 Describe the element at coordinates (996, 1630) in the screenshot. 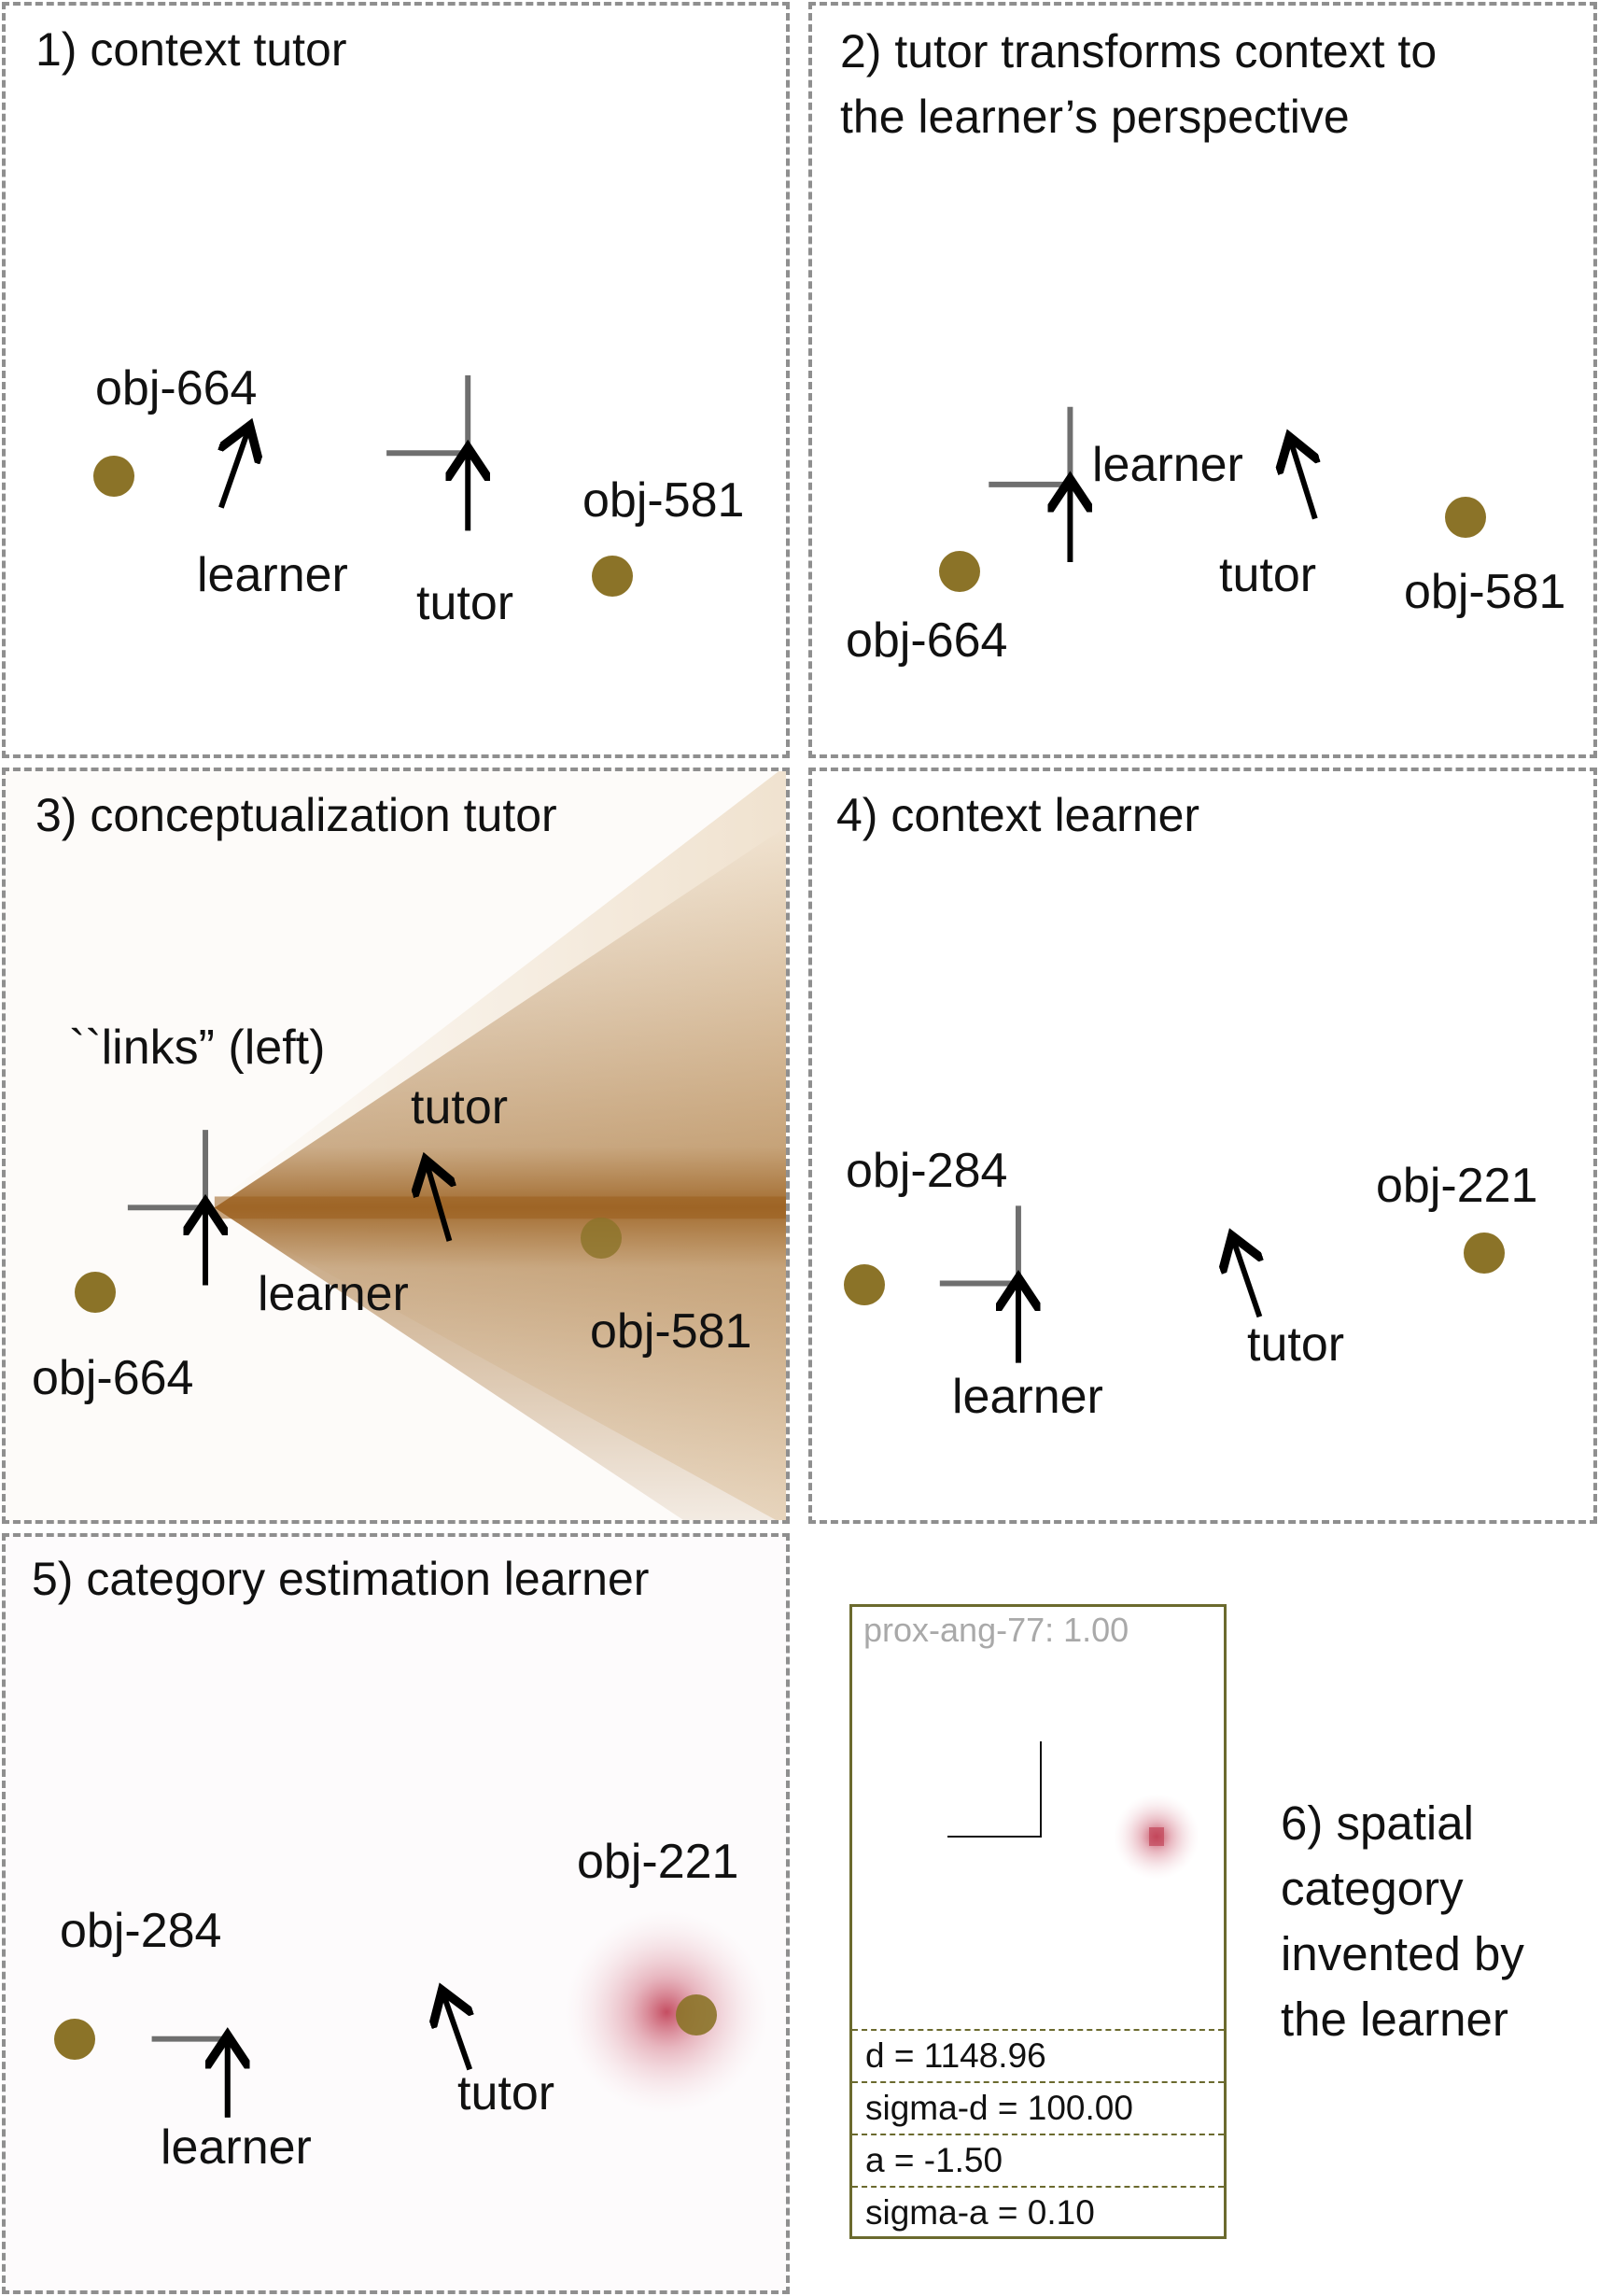

I see `category-header: prox-ang-77: 1.00` at that location.